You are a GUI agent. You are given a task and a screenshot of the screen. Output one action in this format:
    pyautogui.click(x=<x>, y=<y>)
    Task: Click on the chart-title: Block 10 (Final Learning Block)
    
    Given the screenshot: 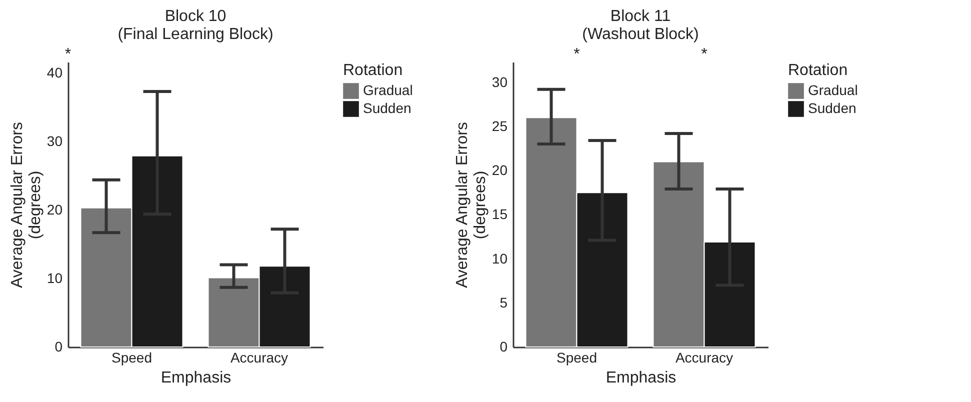 What is the action you would take?
    pyautogui.click(x=196, y=25)
    